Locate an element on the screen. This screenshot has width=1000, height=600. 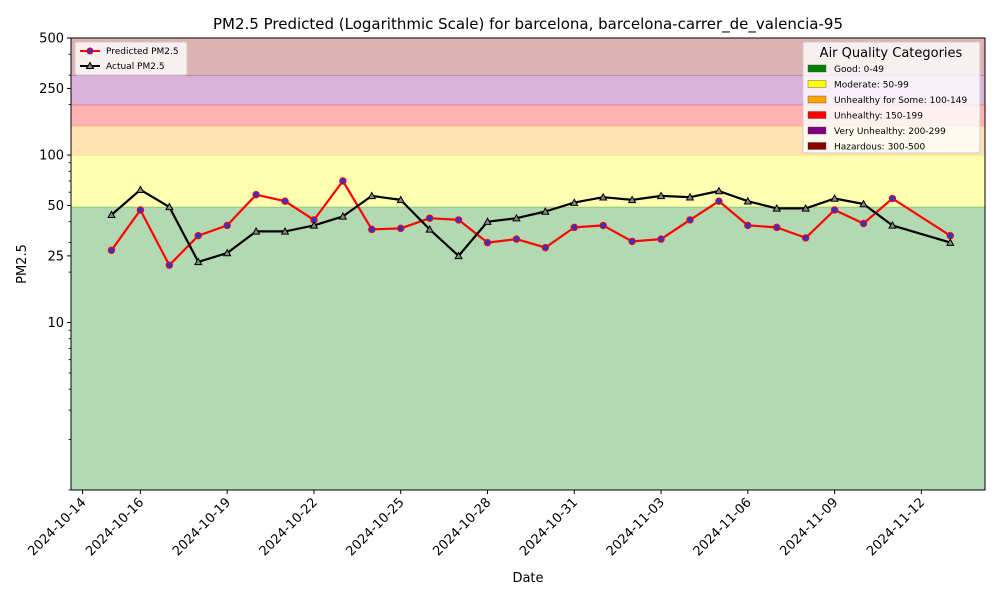
aq-legend-label-4: Very Unhealthy: 200-299 is located at coordinates (890, 132).